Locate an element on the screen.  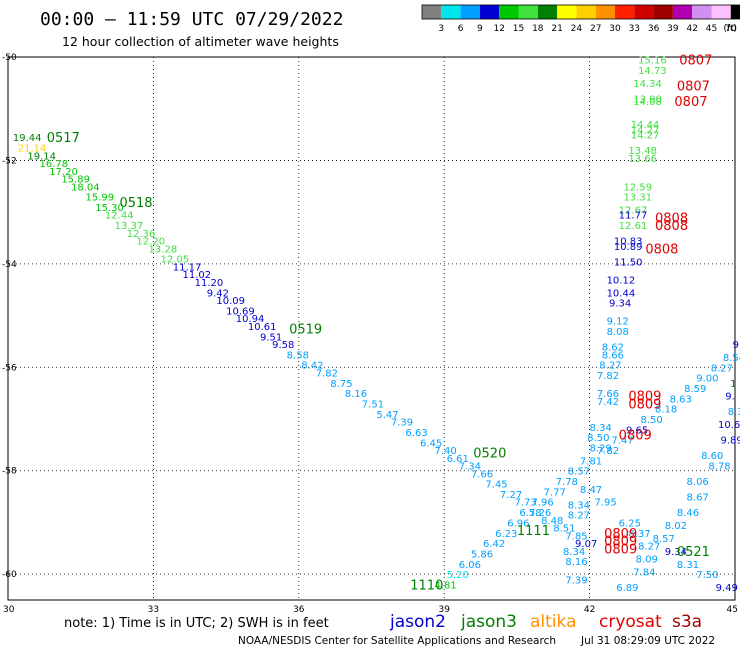
pass-time-tag: 0518 is located at coordinates (135, 203).